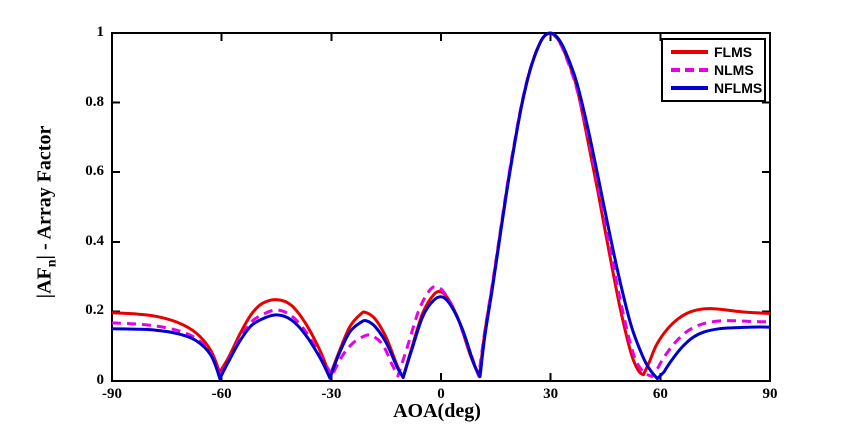 This screenshot has width=850, height=436. Describe the element at coordinates (689, 52) in the screenshot. I see `flms-line-swatch` at that location.